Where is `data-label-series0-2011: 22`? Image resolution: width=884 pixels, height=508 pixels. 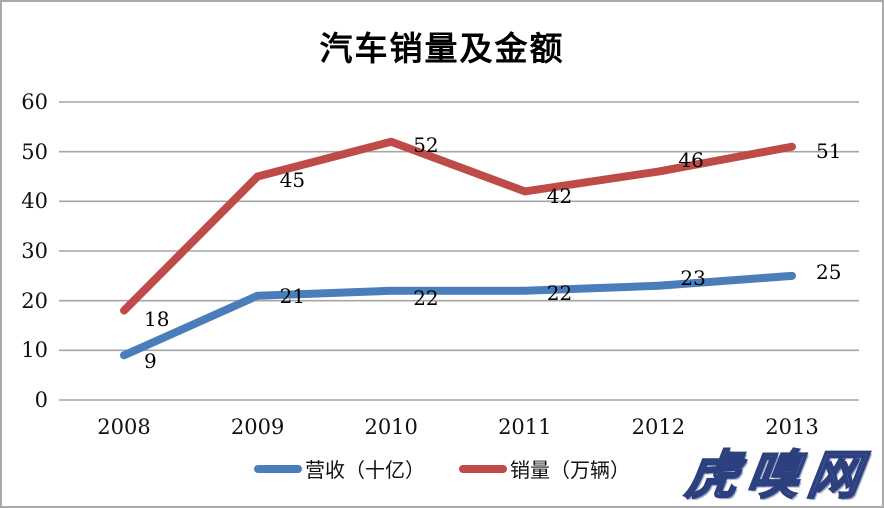 data-label-series0-2011: 22 is located at coordinates (559, 292).